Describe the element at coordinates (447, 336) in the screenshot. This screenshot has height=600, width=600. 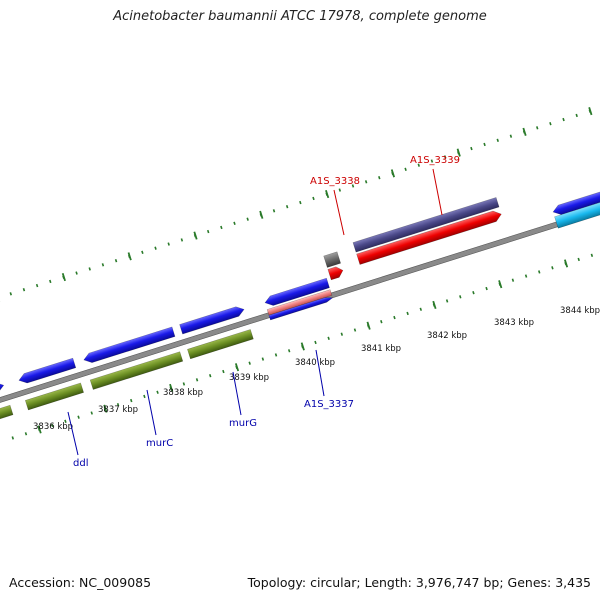
I see `scale-label: 3842 kbp` at that location.